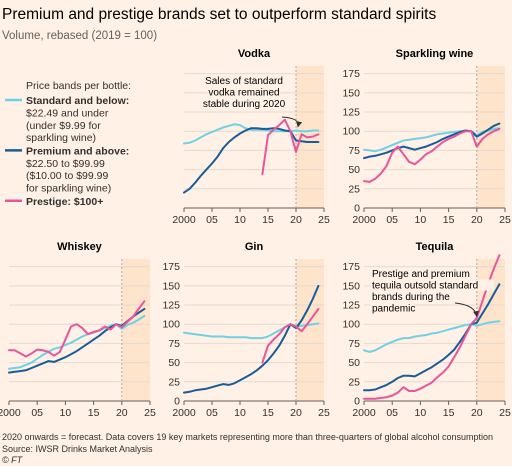 The width and height of the screenshot is (512, 466). What do you see at coordinates (63, 126) in the screenshot?
I see `legend-desc-0-1: (under $9.99 for` at bounding box center [63, 126].